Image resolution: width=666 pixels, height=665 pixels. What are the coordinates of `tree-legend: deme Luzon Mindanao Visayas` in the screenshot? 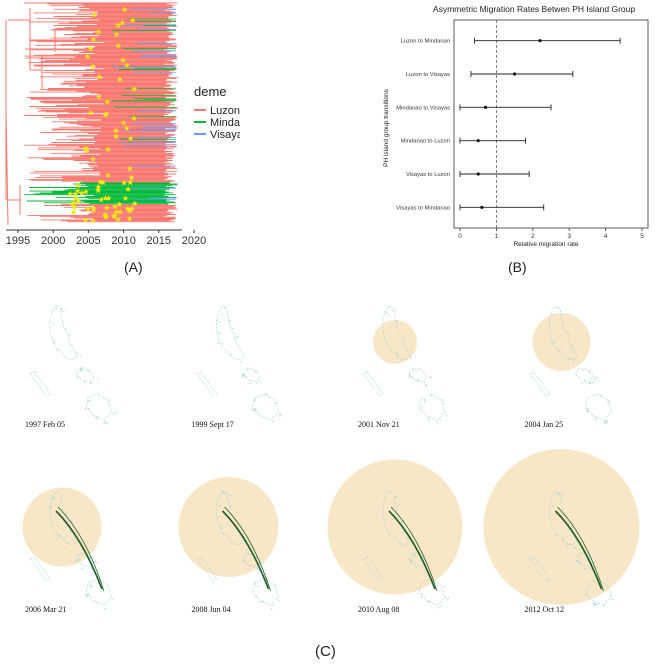 It's located at (217, 112).